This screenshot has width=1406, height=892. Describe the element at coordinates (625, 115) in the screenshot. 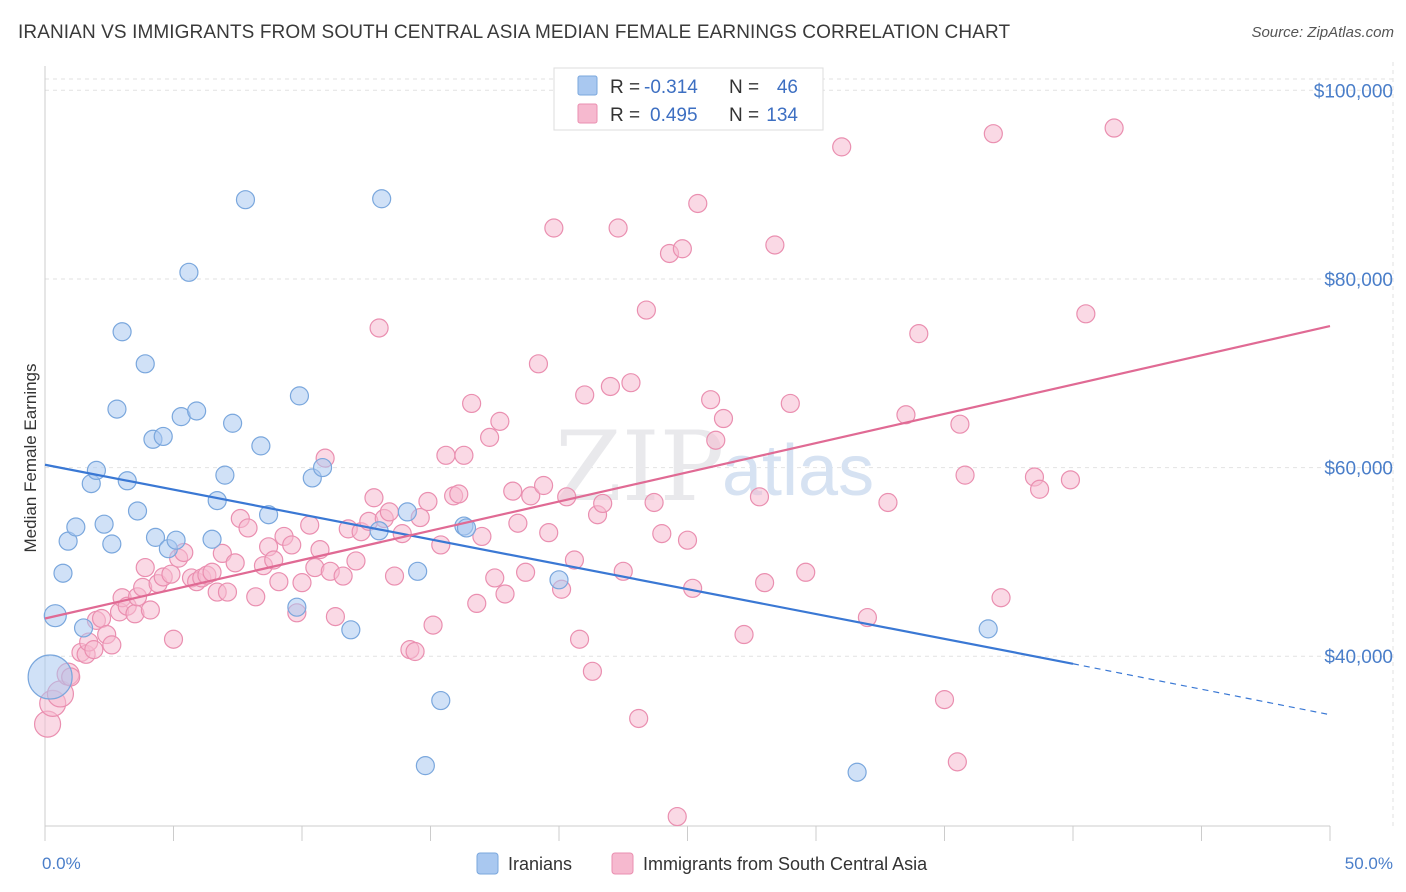

I see `legend-r-label-2: R =` at that location.